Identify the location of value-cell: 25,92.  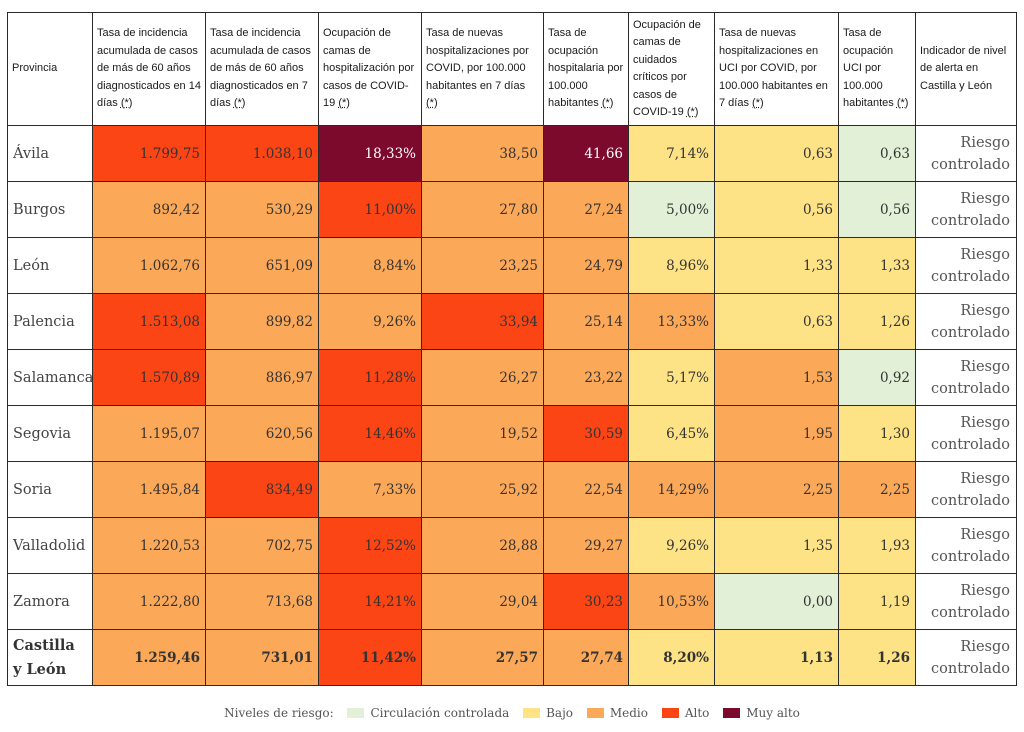
(482, 489).